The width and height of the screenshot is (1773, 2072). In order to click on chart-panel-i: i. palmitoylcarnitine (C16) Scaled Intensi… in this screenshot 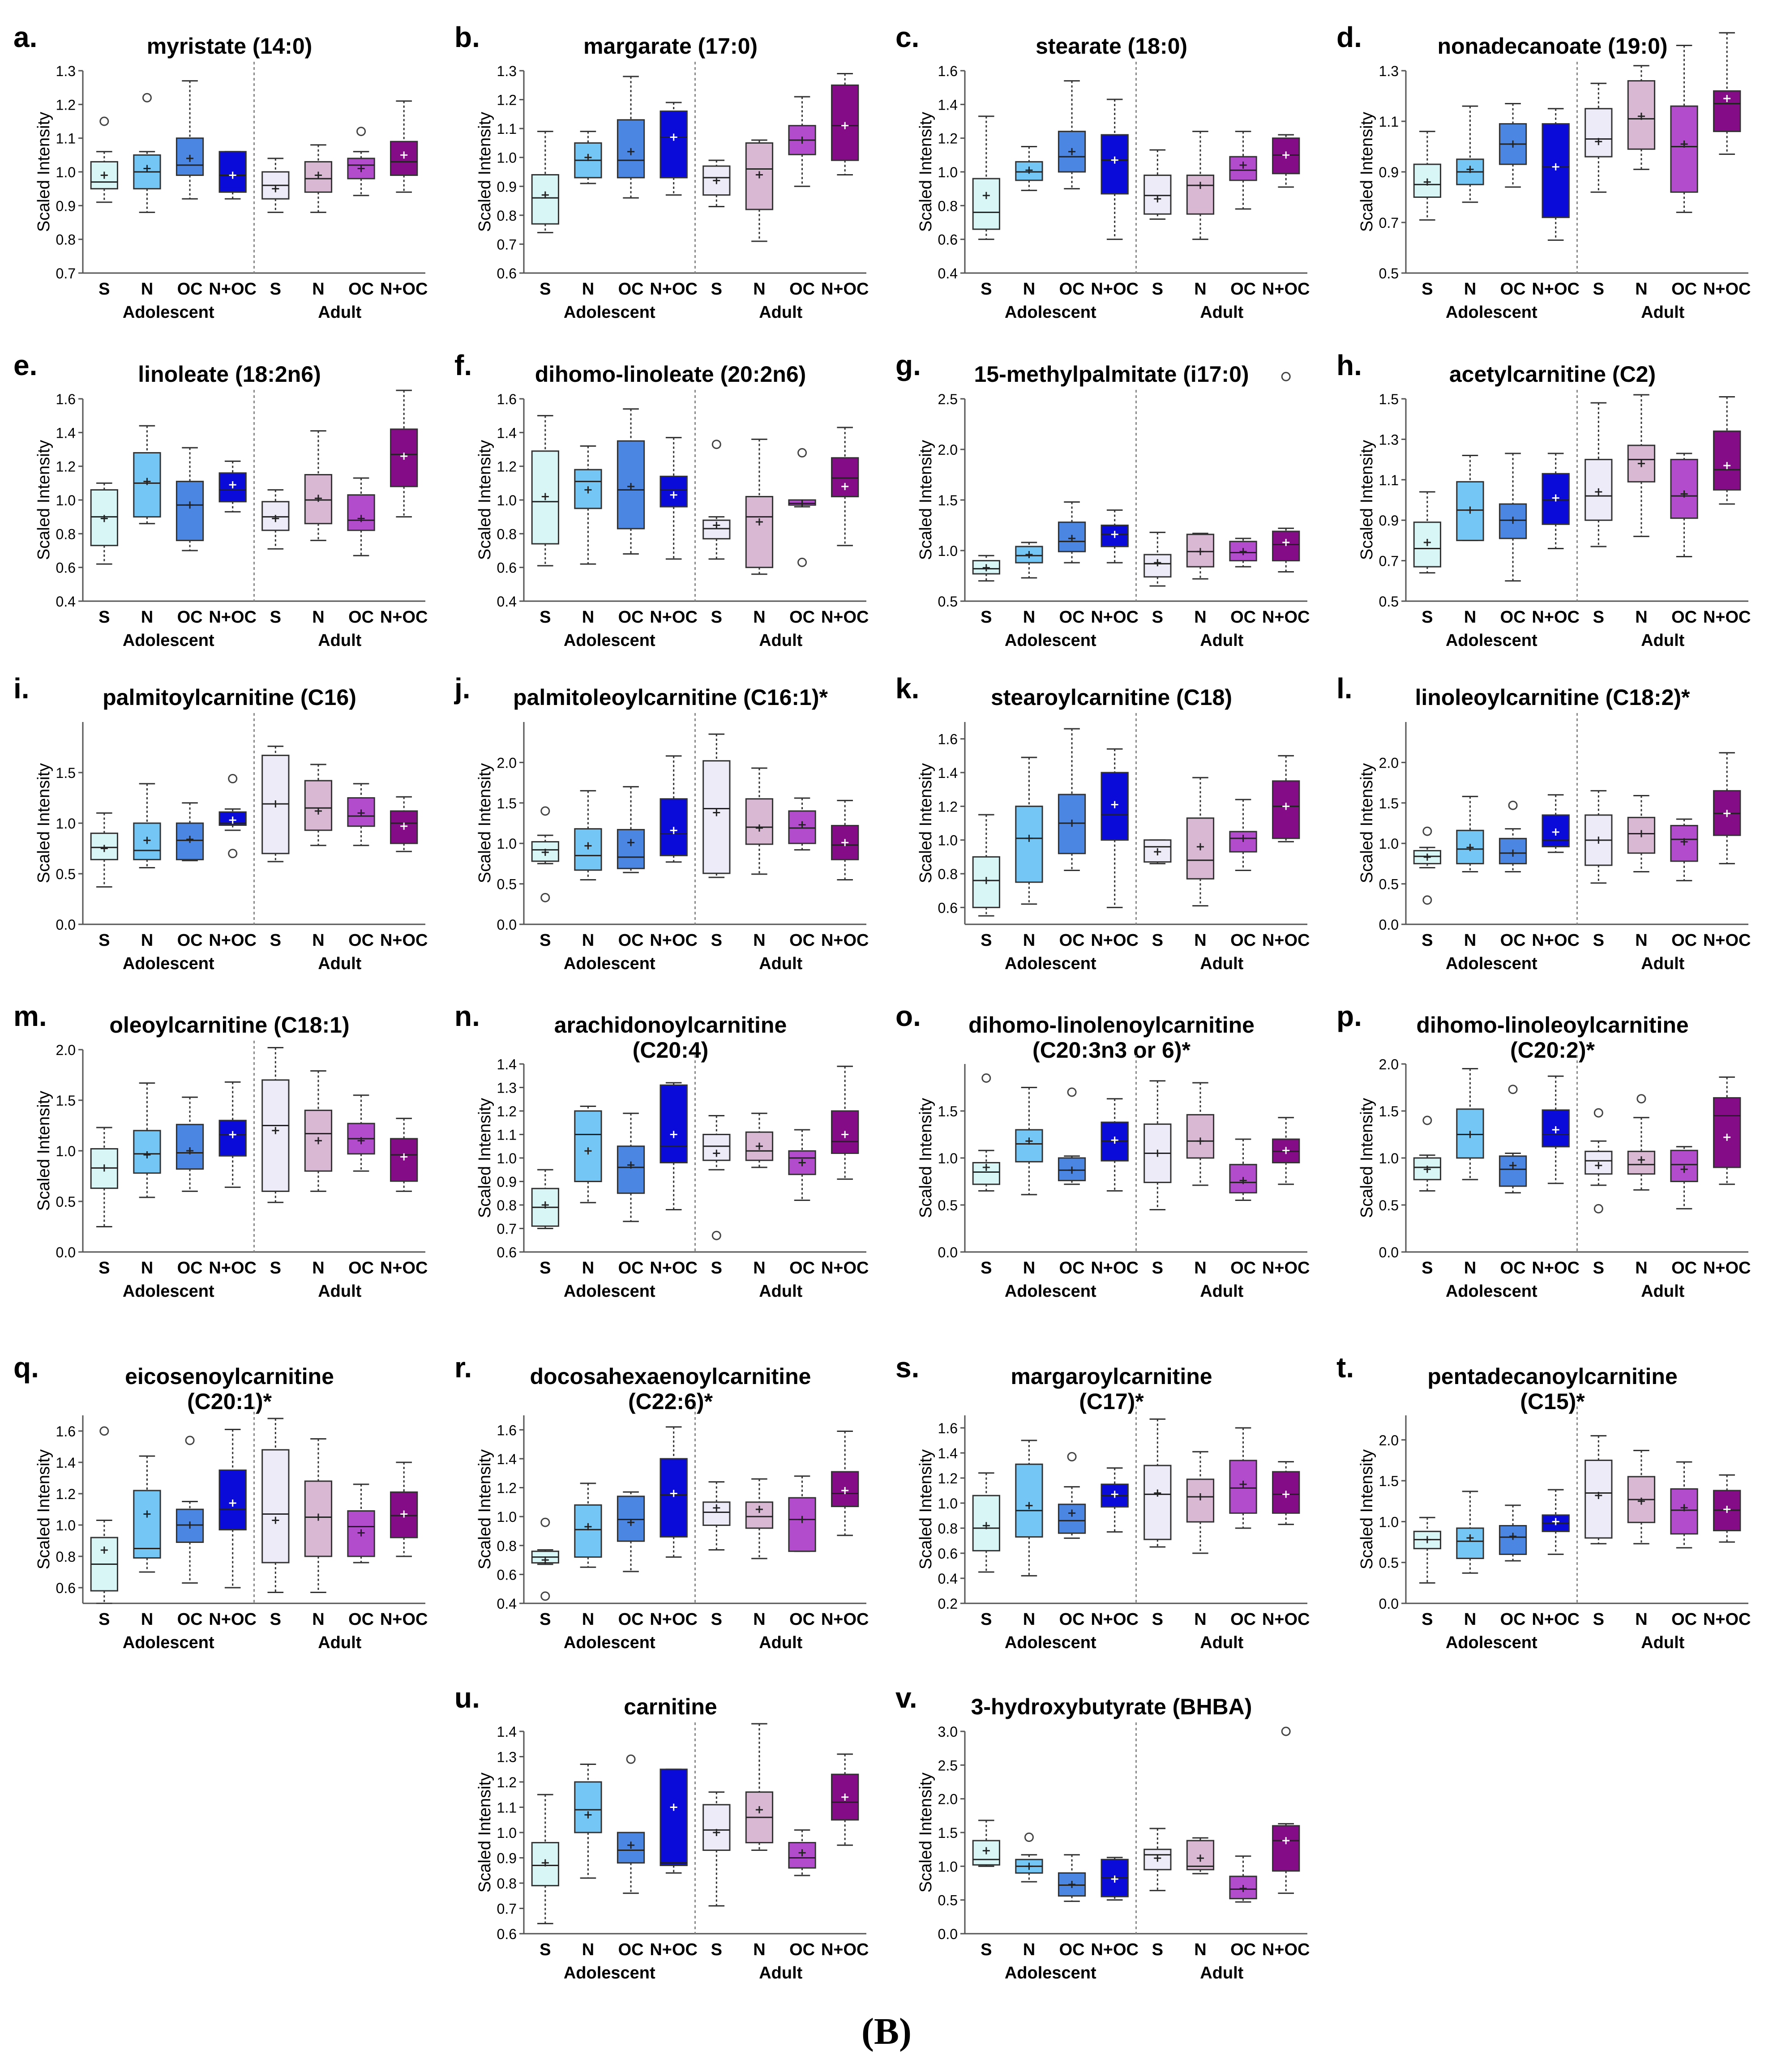, I will do `click(221, 822)`.